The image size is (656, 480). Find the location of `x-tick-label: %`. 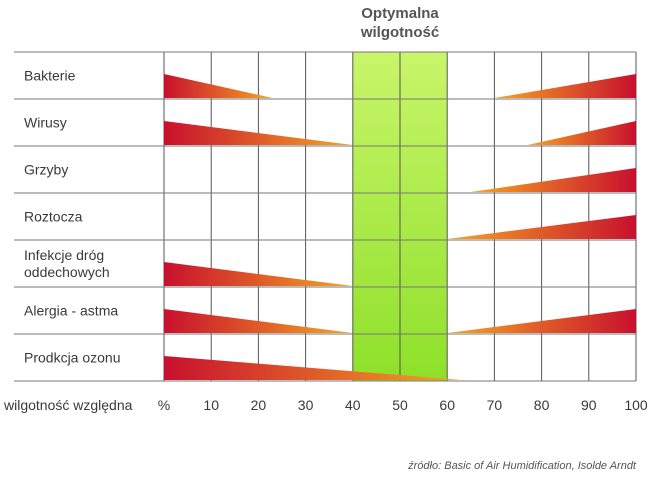

x-tick-label: % is located at coordinates (164, 405).